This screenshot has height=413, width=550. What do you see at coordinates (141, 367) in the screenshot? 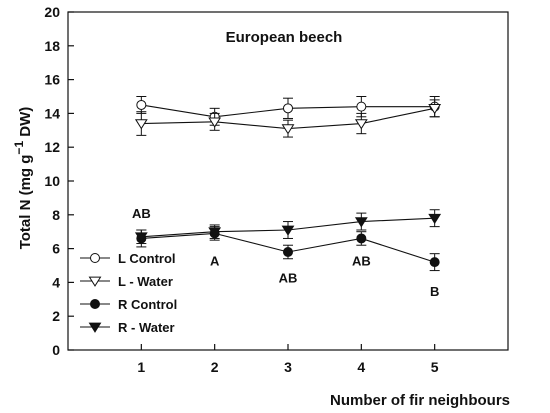
I see `x-tick-label: 1` at bounding box center [141, 367].